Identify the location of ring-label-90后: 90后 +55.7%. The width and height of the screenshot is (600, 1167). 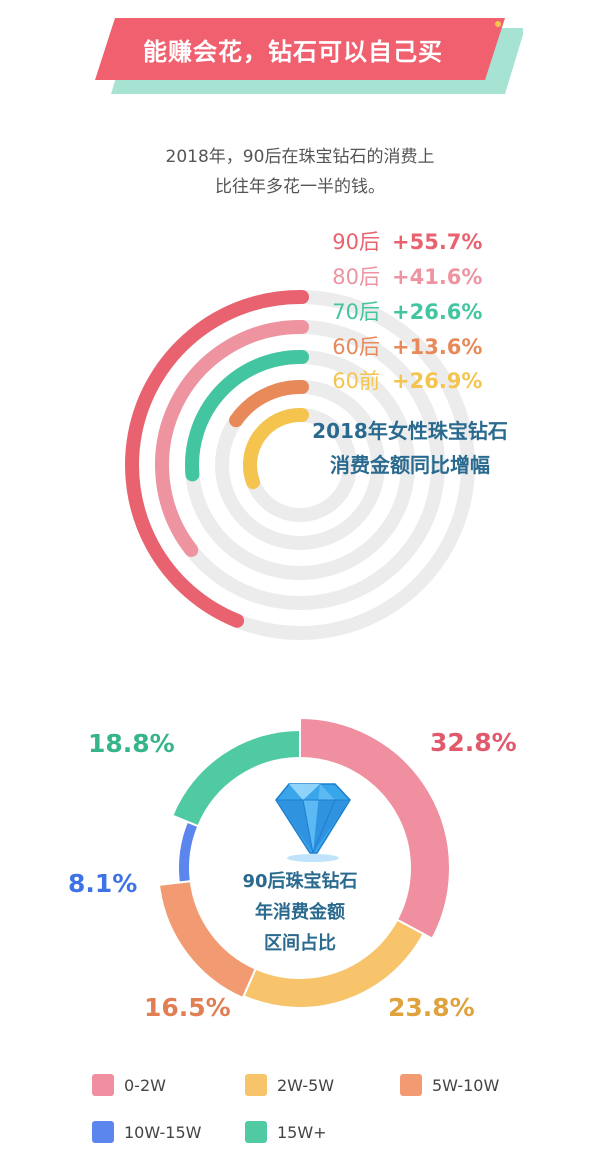
(395, 242).